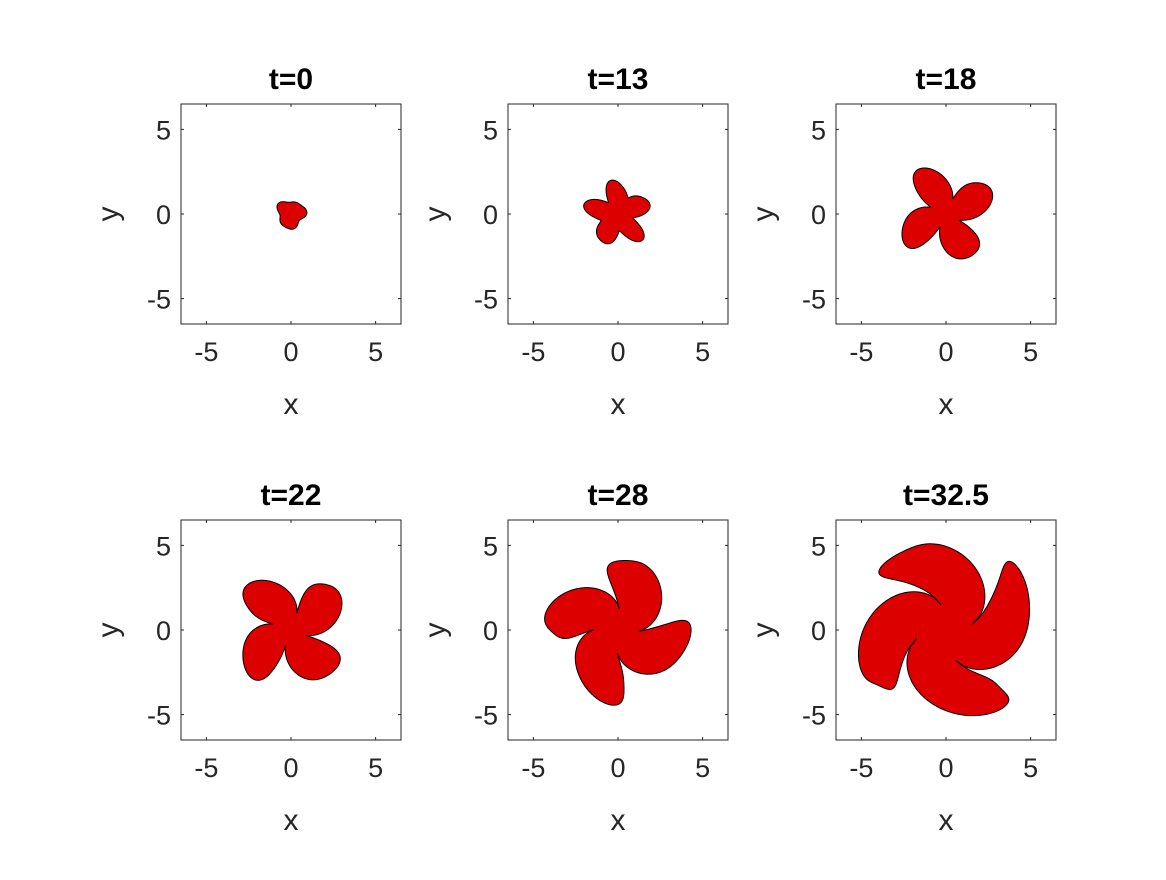 This screenshot has height=880, width=1166. I want to click on subplot-title: t=32.5, so click(946, 495).